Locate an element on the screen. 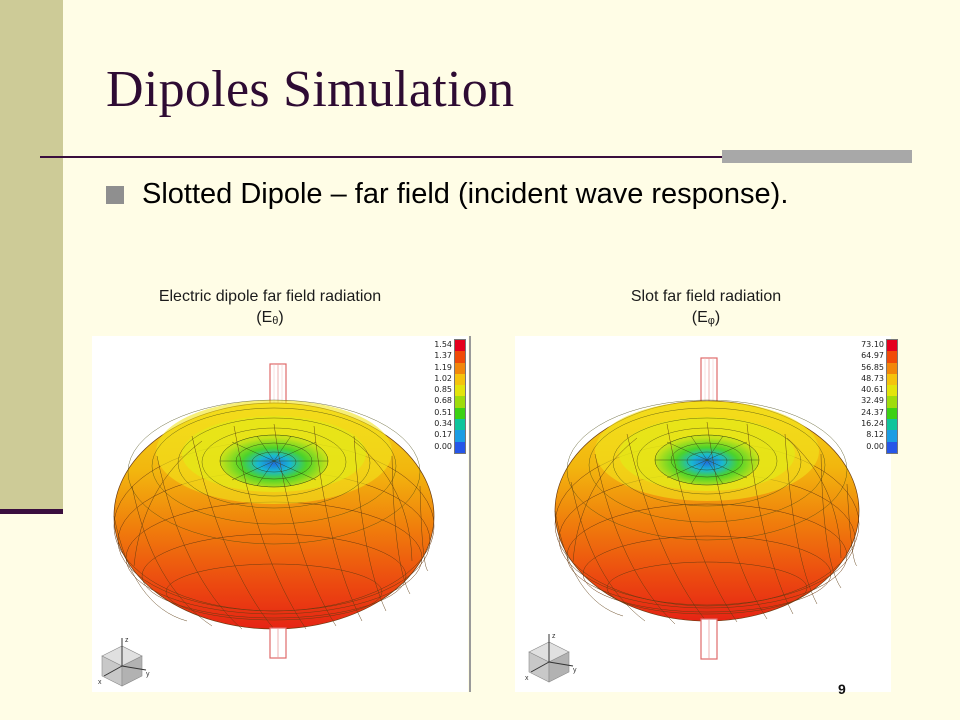 This screenshot has height=720, width=960. left-caption-field: (Eθ) is located at coordinates (270, 319).